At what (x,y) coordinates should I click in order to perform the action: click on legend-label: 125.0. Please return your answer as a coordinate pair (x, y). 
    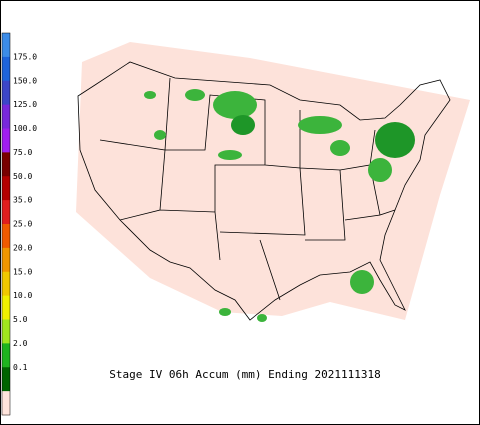
    Looking at the image, I should click on (25, 104).